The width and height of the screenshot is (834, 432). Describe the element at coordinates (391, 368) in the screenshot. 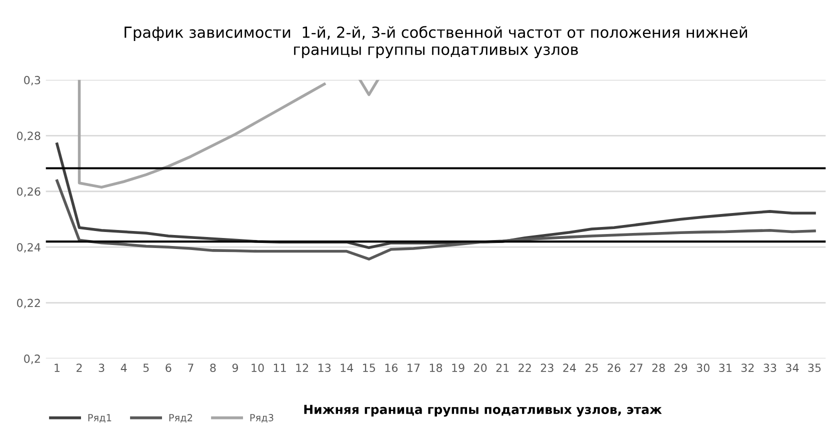

I see `x-tick-label: 16` at that location.